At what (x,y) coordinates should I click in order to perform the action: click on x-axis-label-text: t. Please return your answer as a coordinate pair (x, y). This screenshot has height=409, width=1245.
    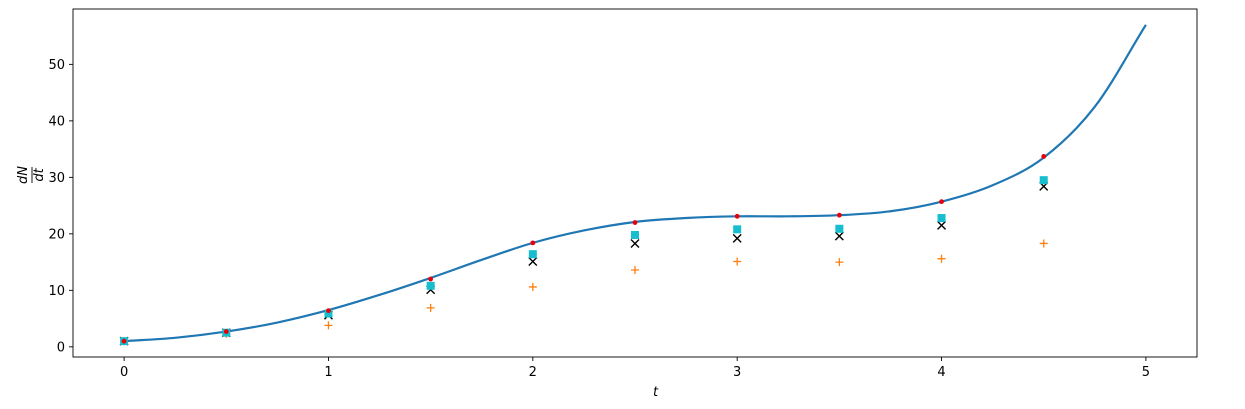
    Looking at the image, I should click on (656, 392).